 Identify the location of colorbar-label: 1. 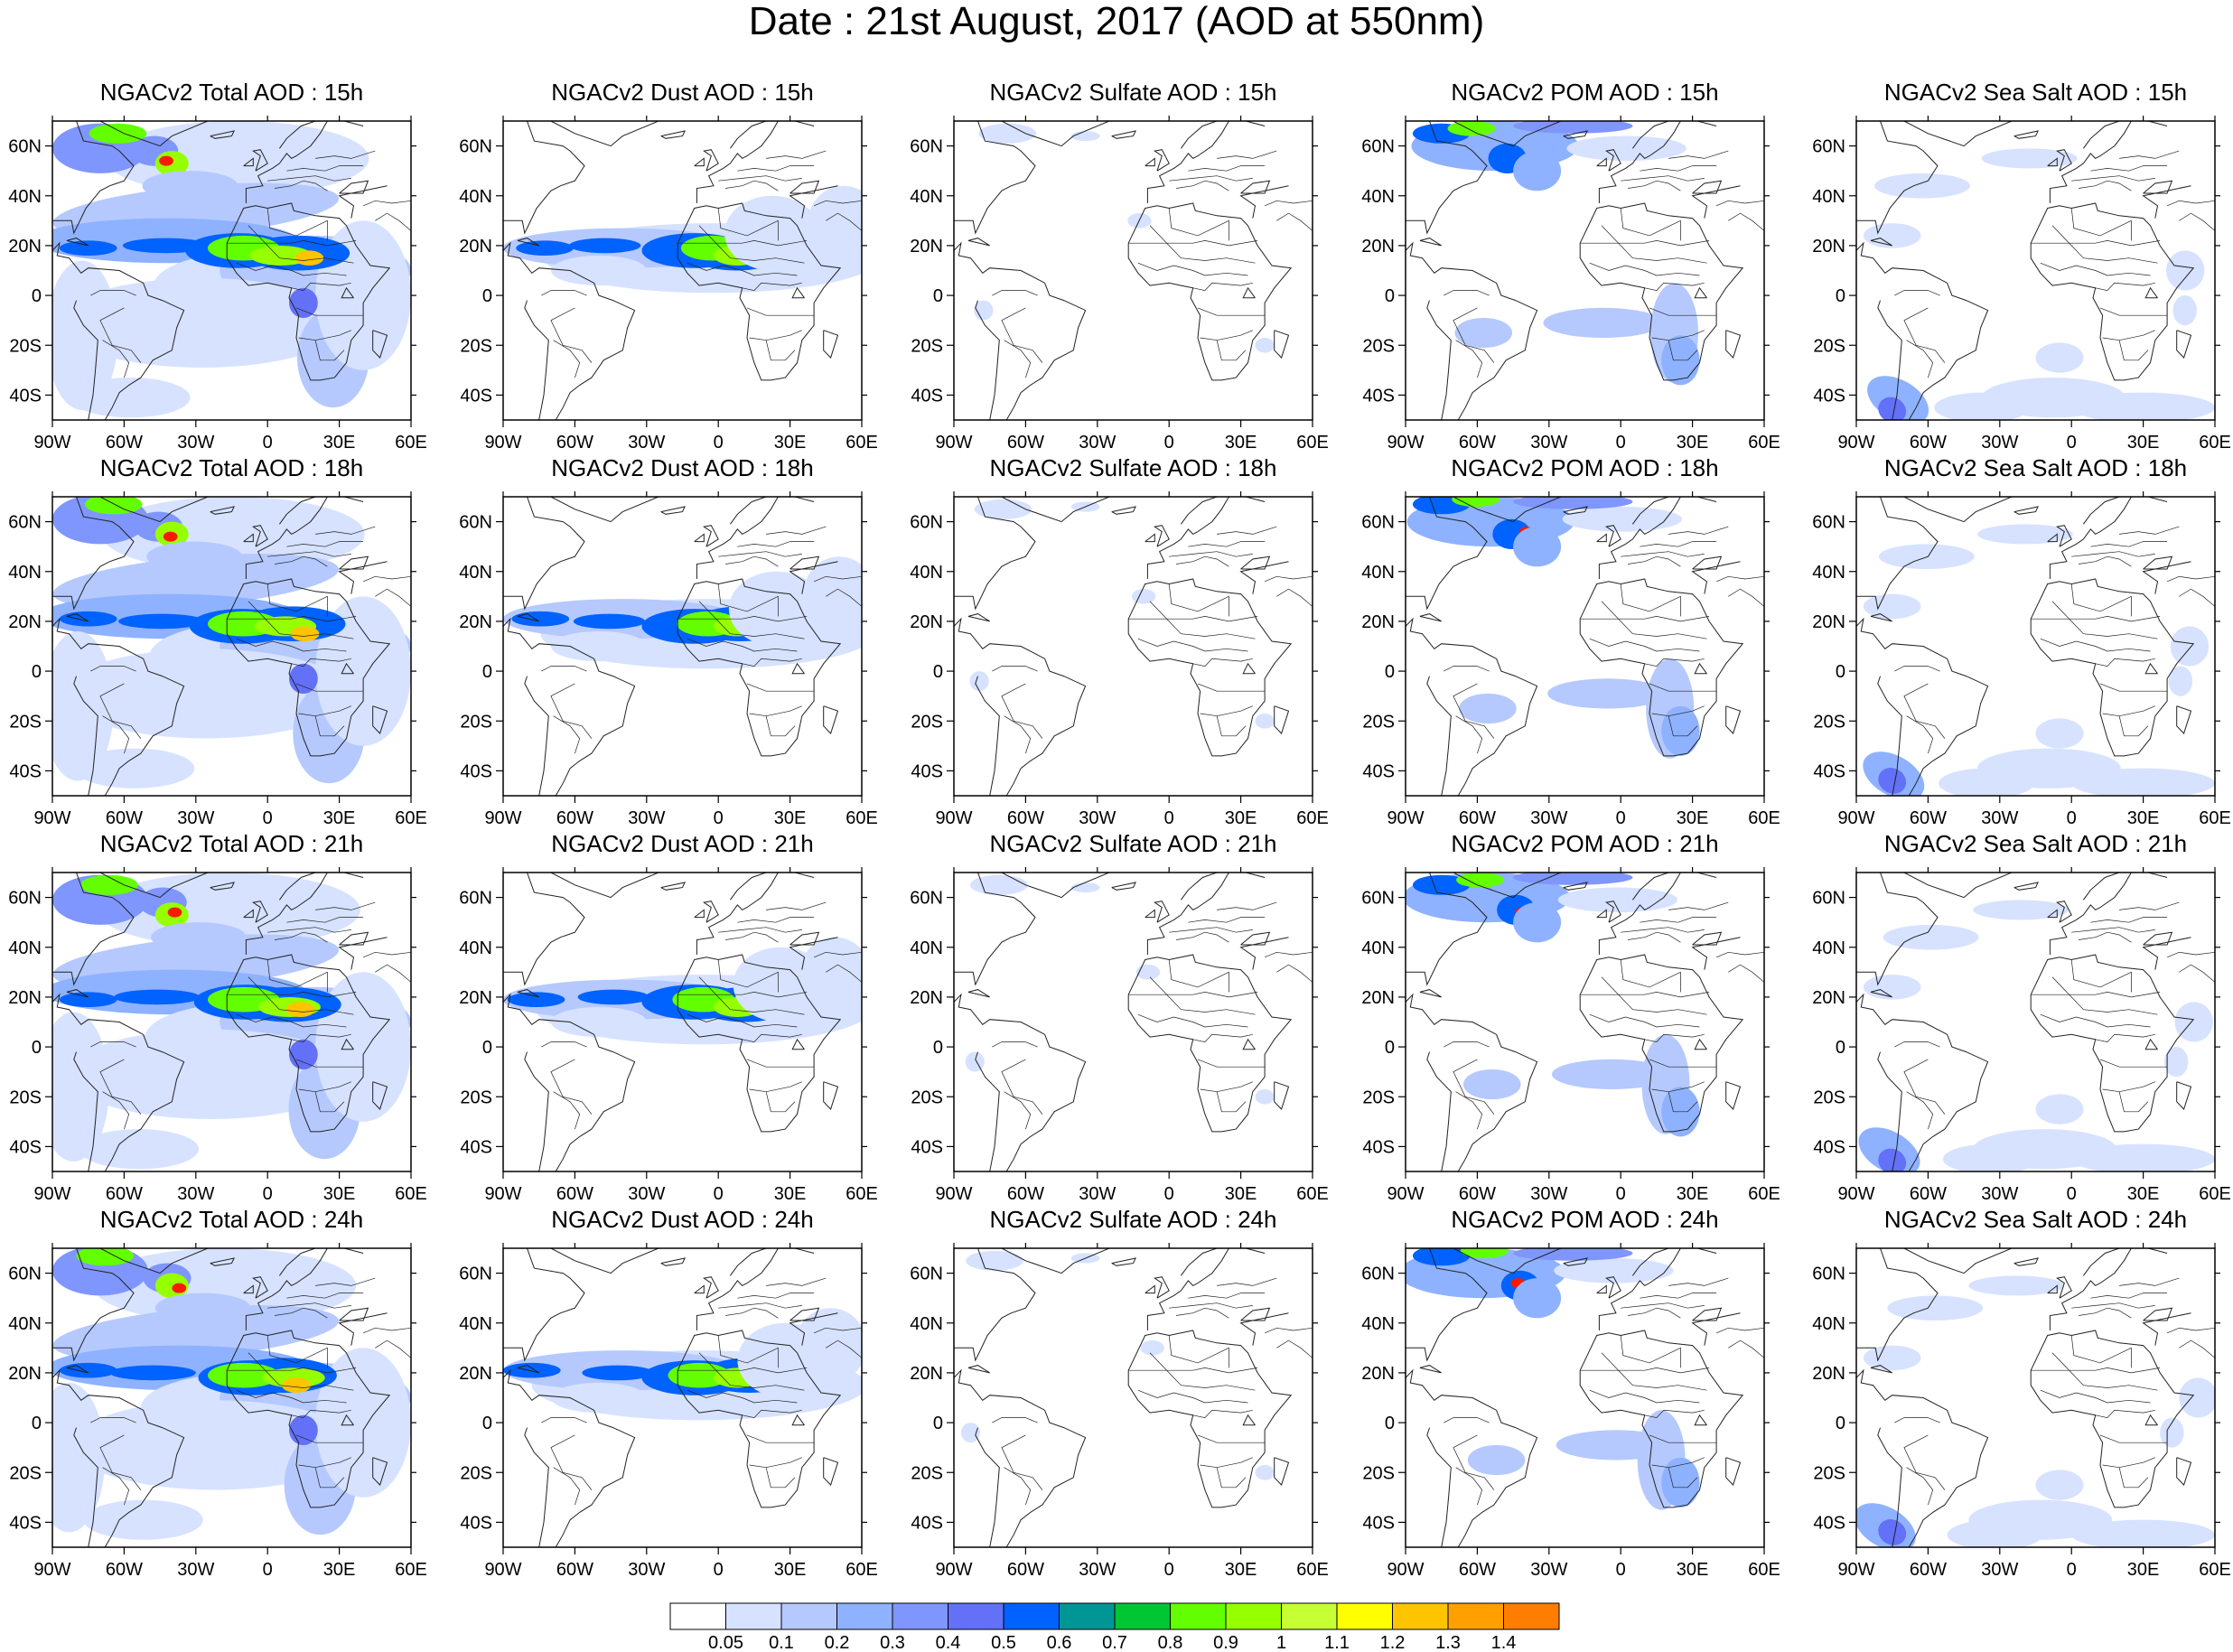
(1281, 1642).